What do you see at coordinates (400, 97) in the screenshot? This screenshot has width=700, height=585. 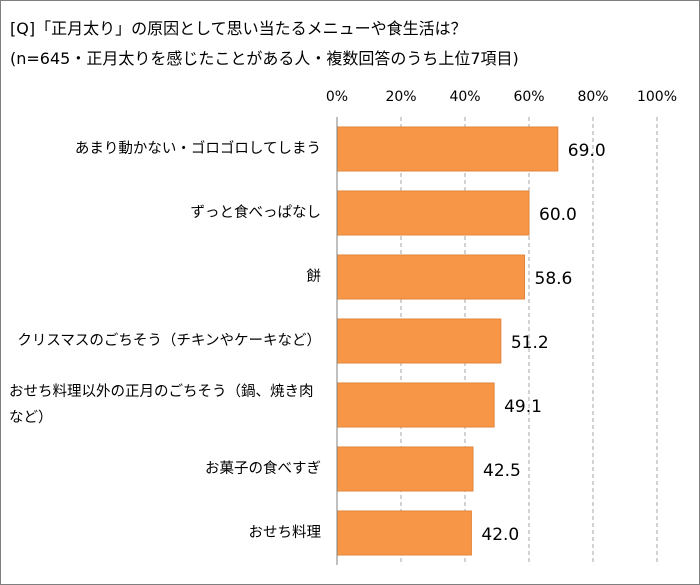 I see `x-tick-label: 20%` at bounding box center [400, 97].